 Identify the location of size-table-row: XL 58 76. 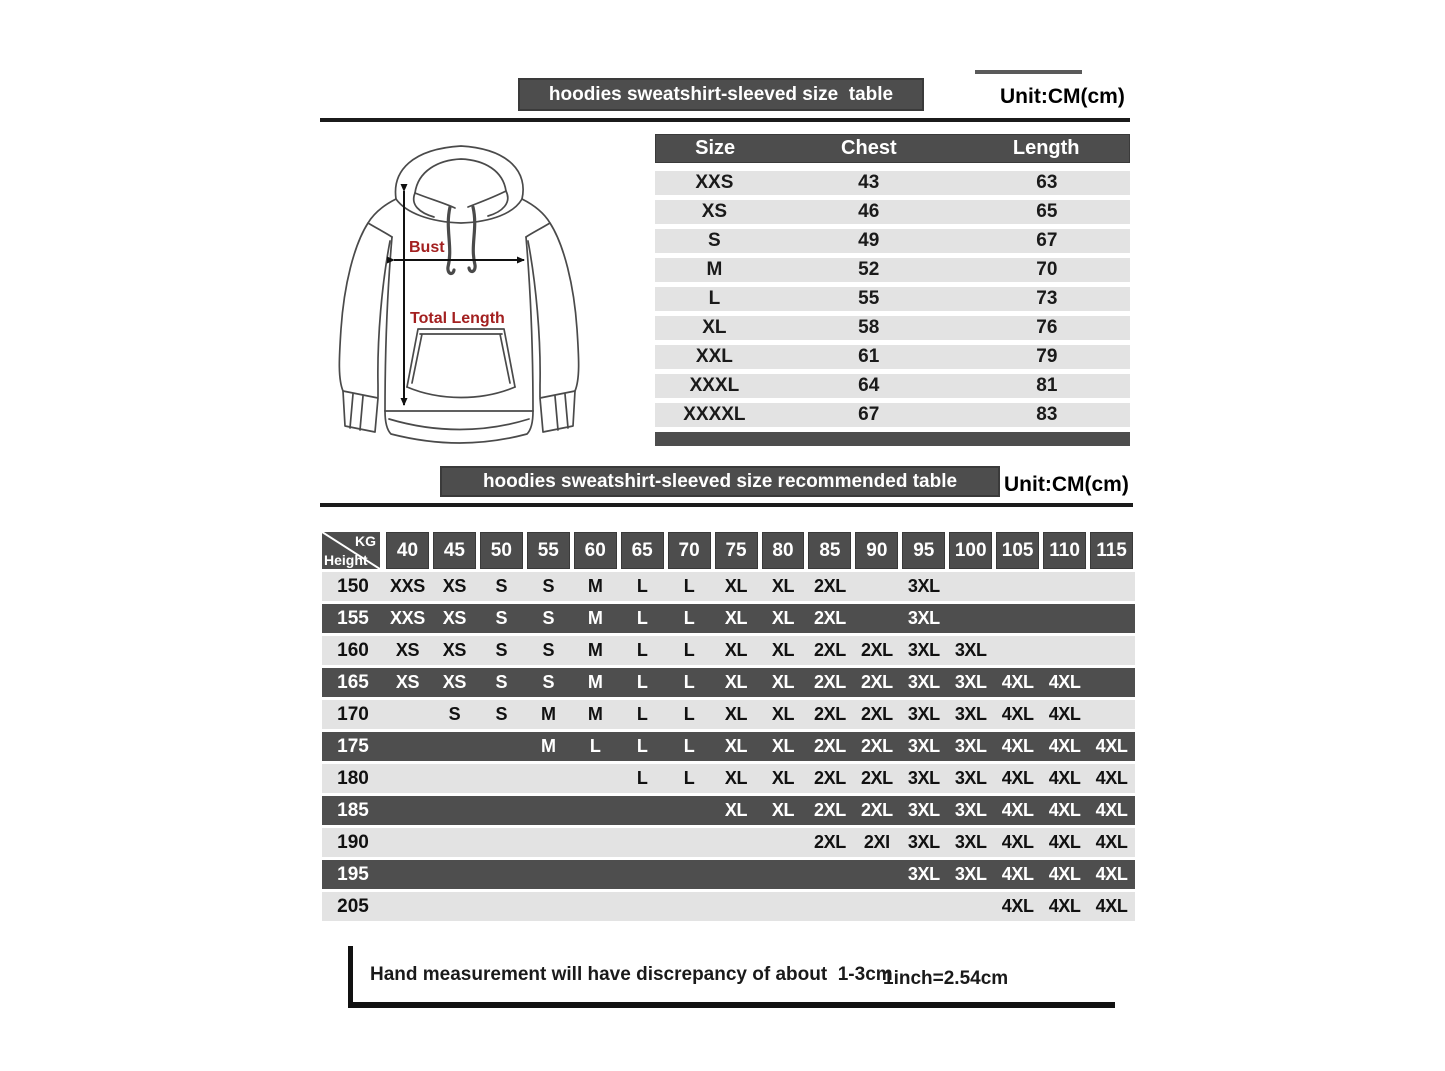
(892, 328).